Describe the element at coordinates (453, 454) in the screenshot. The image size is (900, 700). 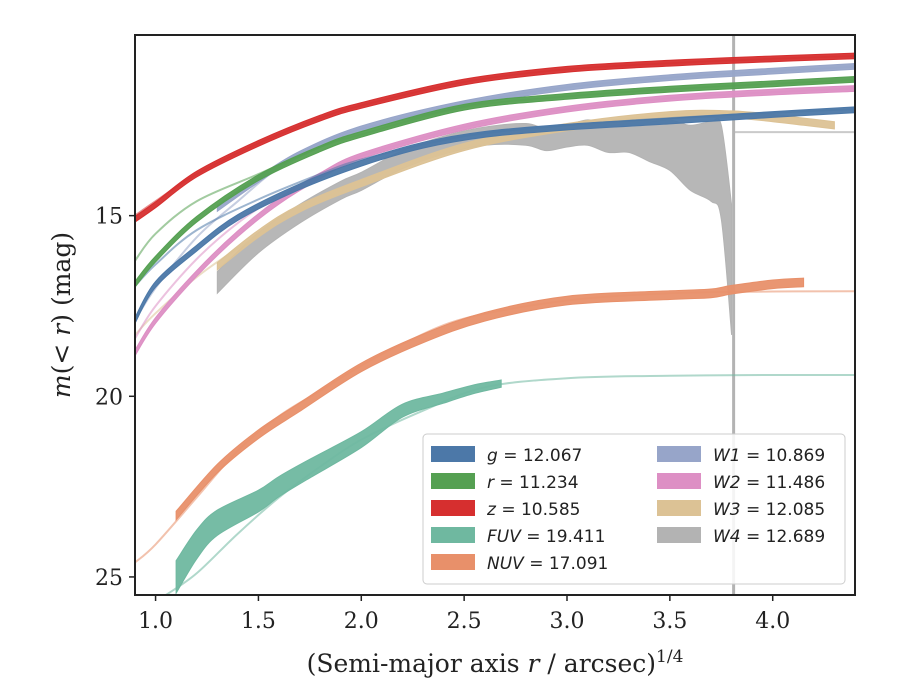
I see `legend-swatch-g` at that location.